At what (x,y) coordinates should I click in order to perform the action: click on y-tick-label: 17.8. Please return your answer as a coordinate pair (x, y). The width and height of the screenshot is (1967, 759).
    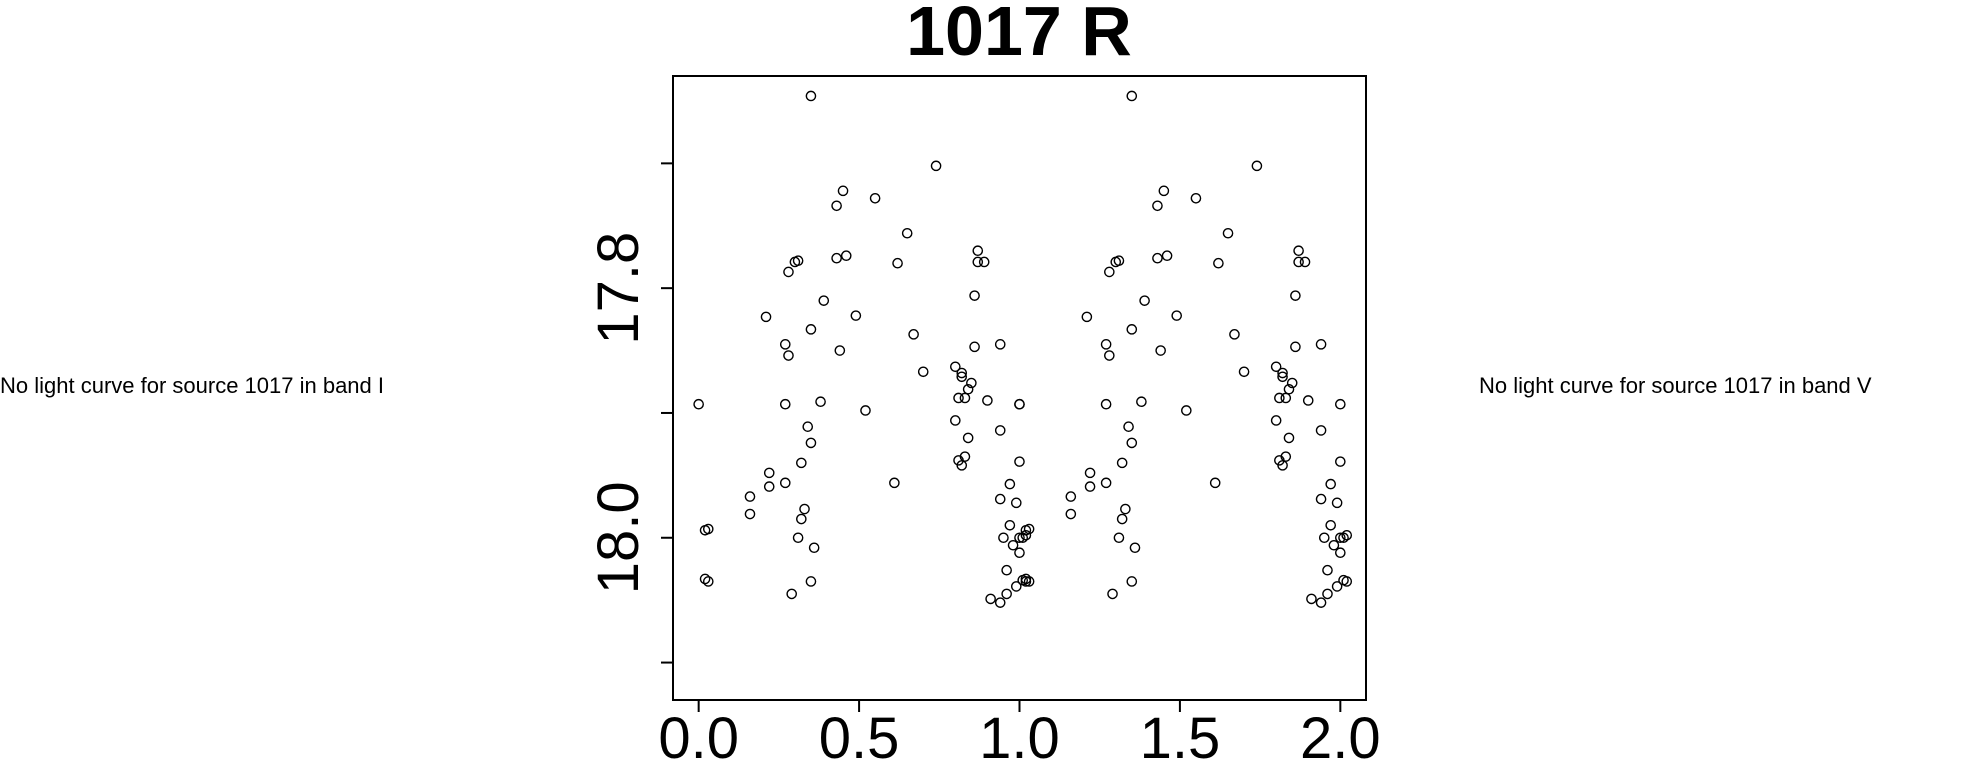
    Looking at the image, I should click on (618, 288).